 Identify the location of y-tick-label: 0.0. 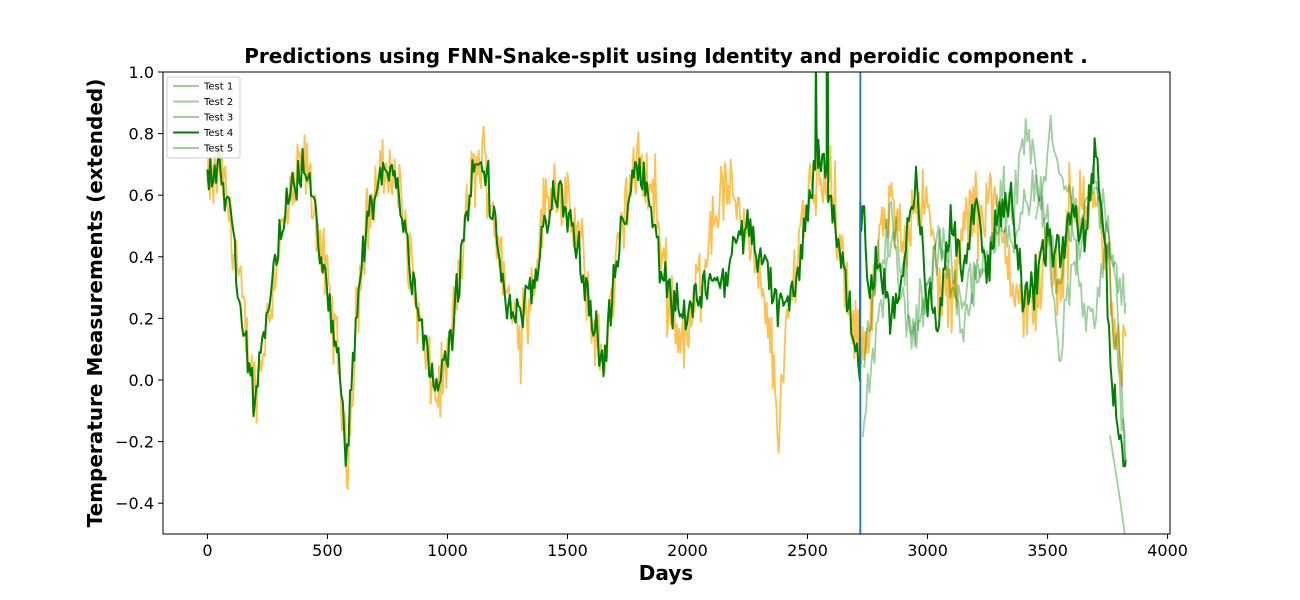
(141, 380).